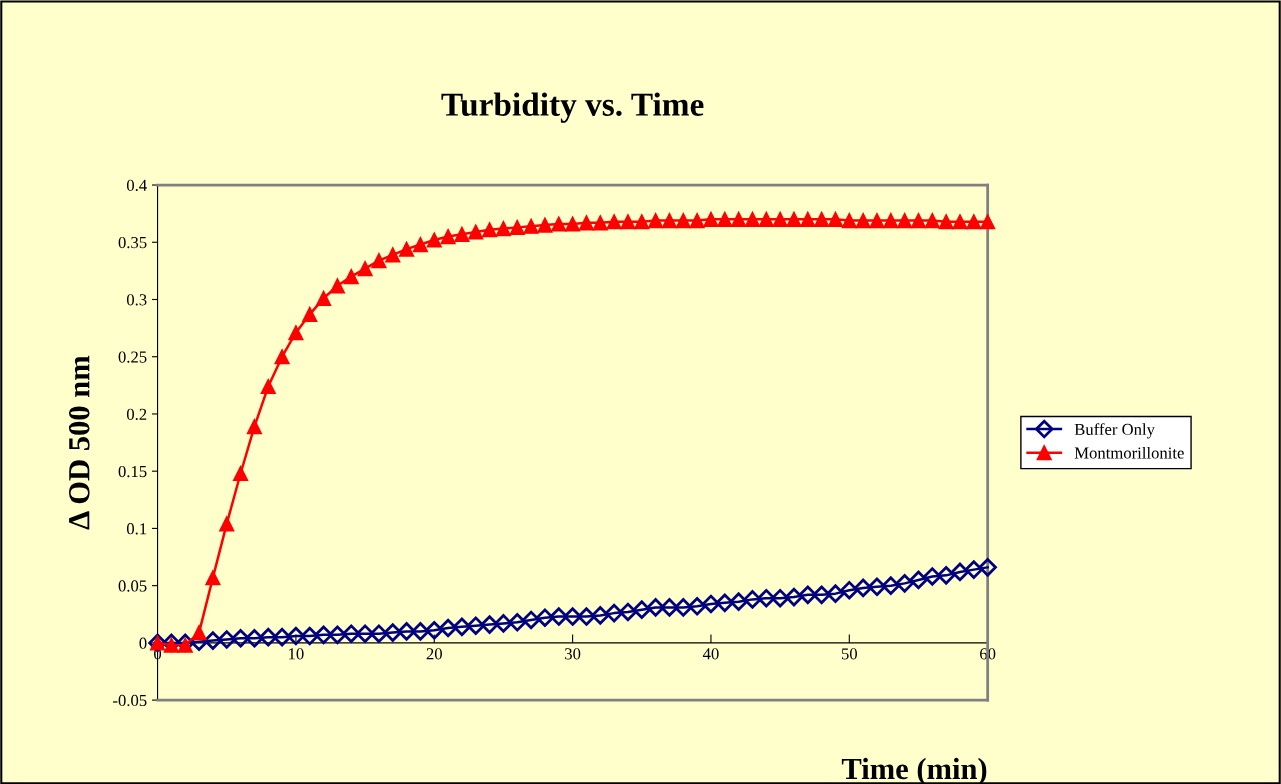 The height and width of the screenshot is (784, 1281). I want to click on y-tick-label: -0.05, so click(130, 700).